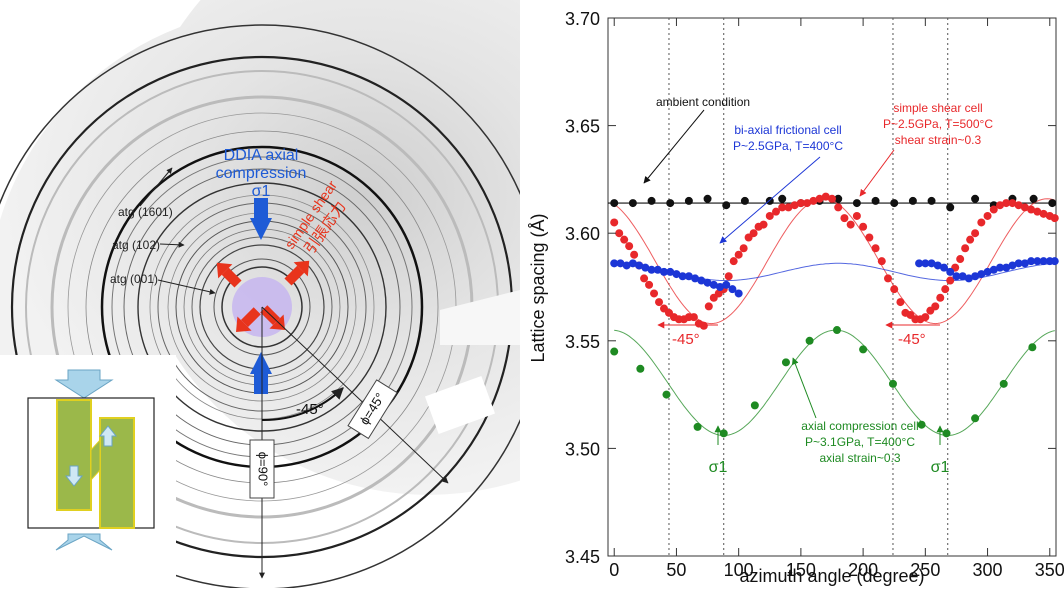 This screenshot has height=593, width=1064. I want to click on annotation-biaxial-1: bi-axial frictional cell, so click(787, 130).